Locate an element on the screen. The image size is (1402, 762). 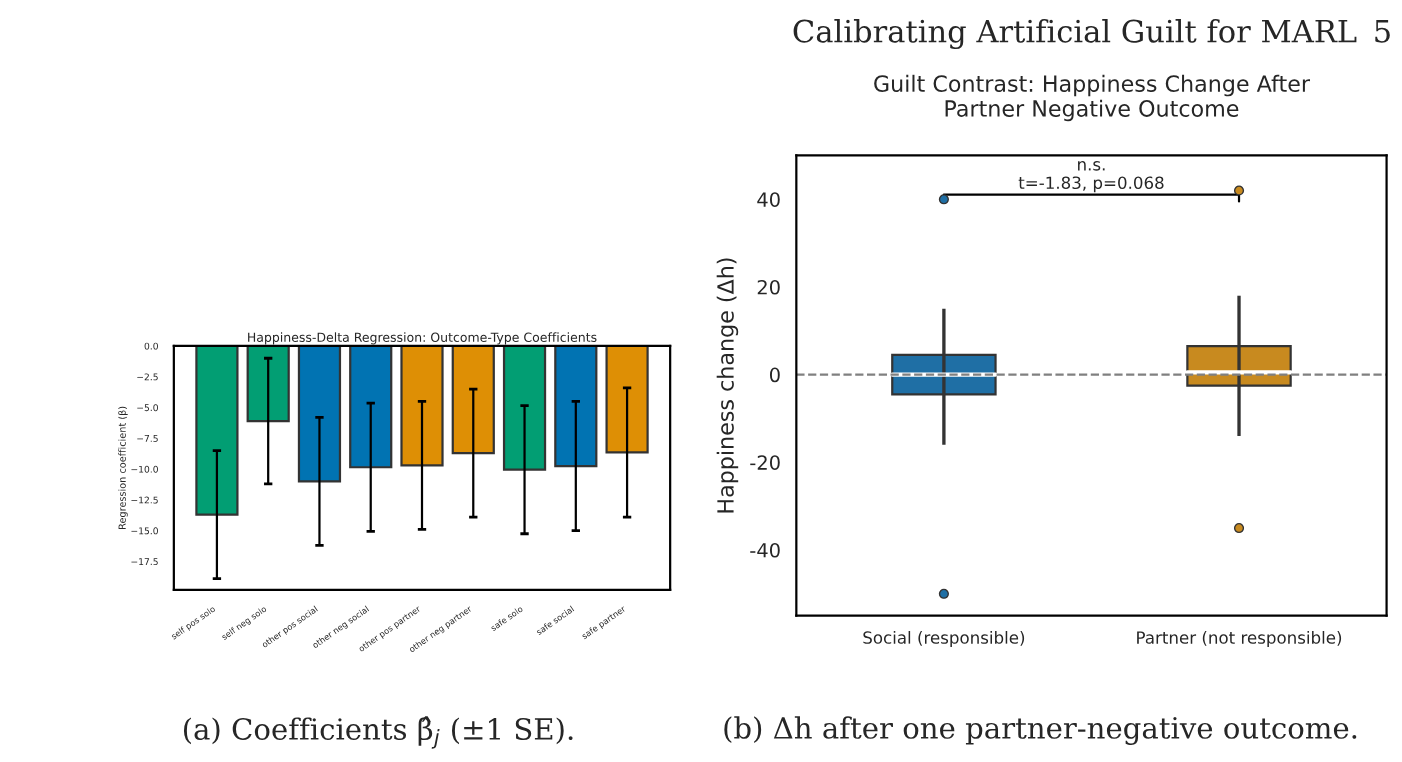
y-tick-label: -20 is located at coordinates (765, 462).